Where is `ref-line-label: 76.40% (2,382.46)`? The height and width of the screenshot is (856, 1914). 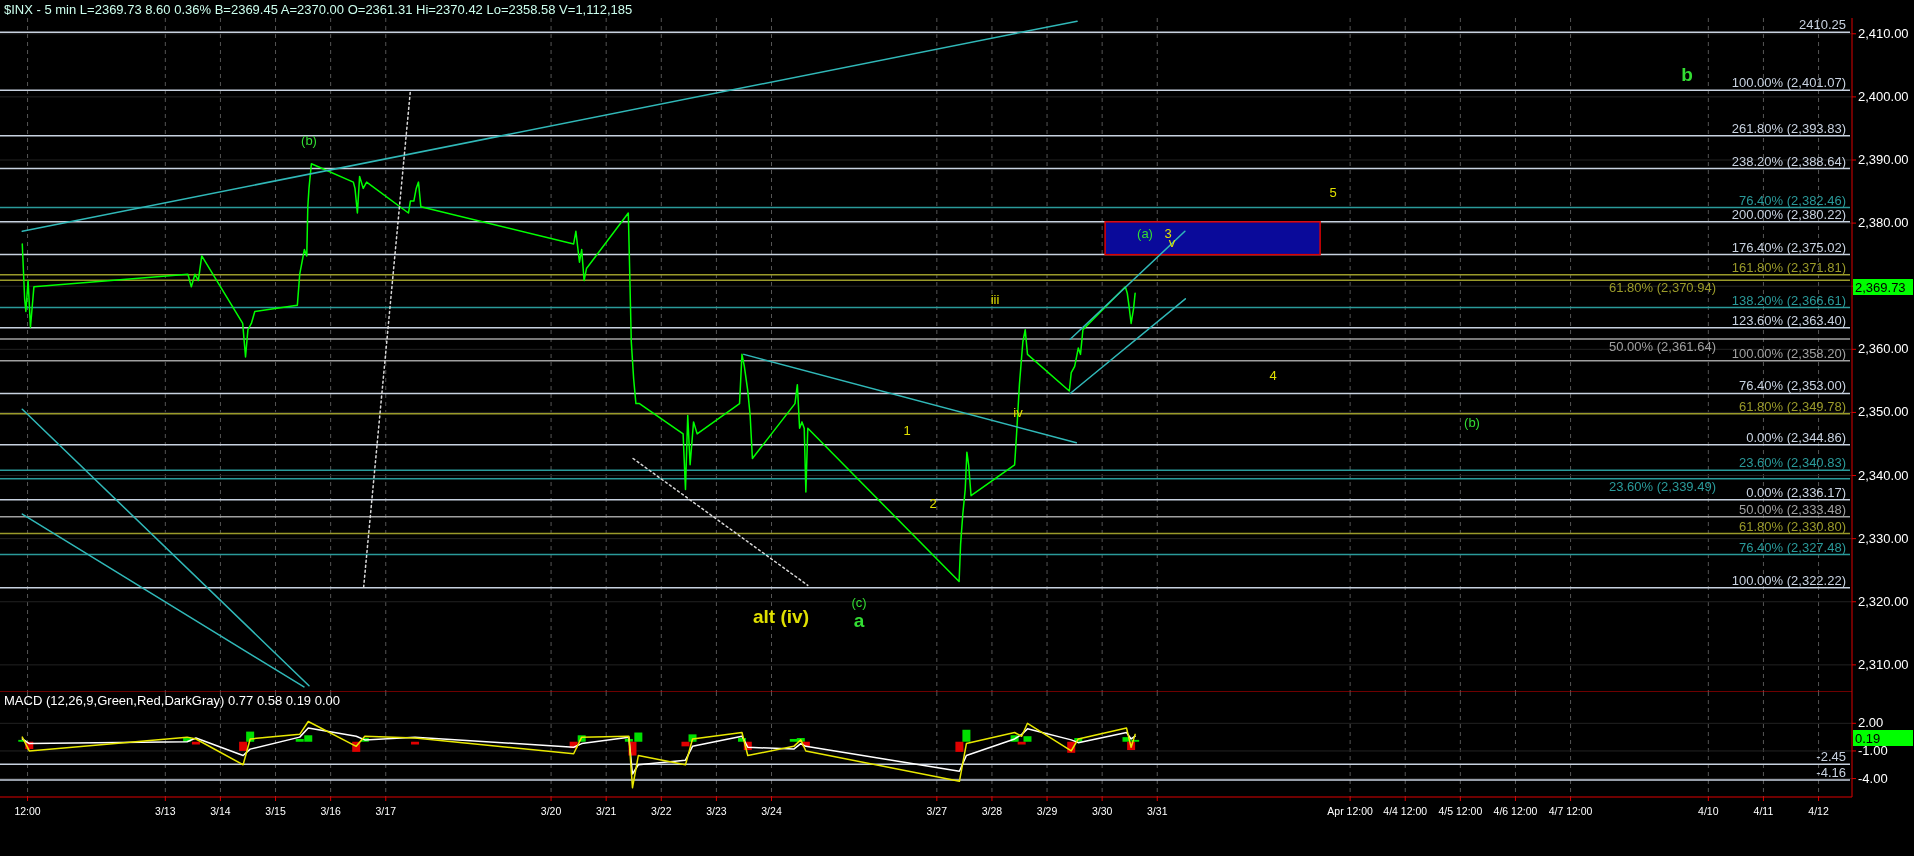
ref-line-label: 76.40% (2,382.46) is located at coordinates (1792, 200).